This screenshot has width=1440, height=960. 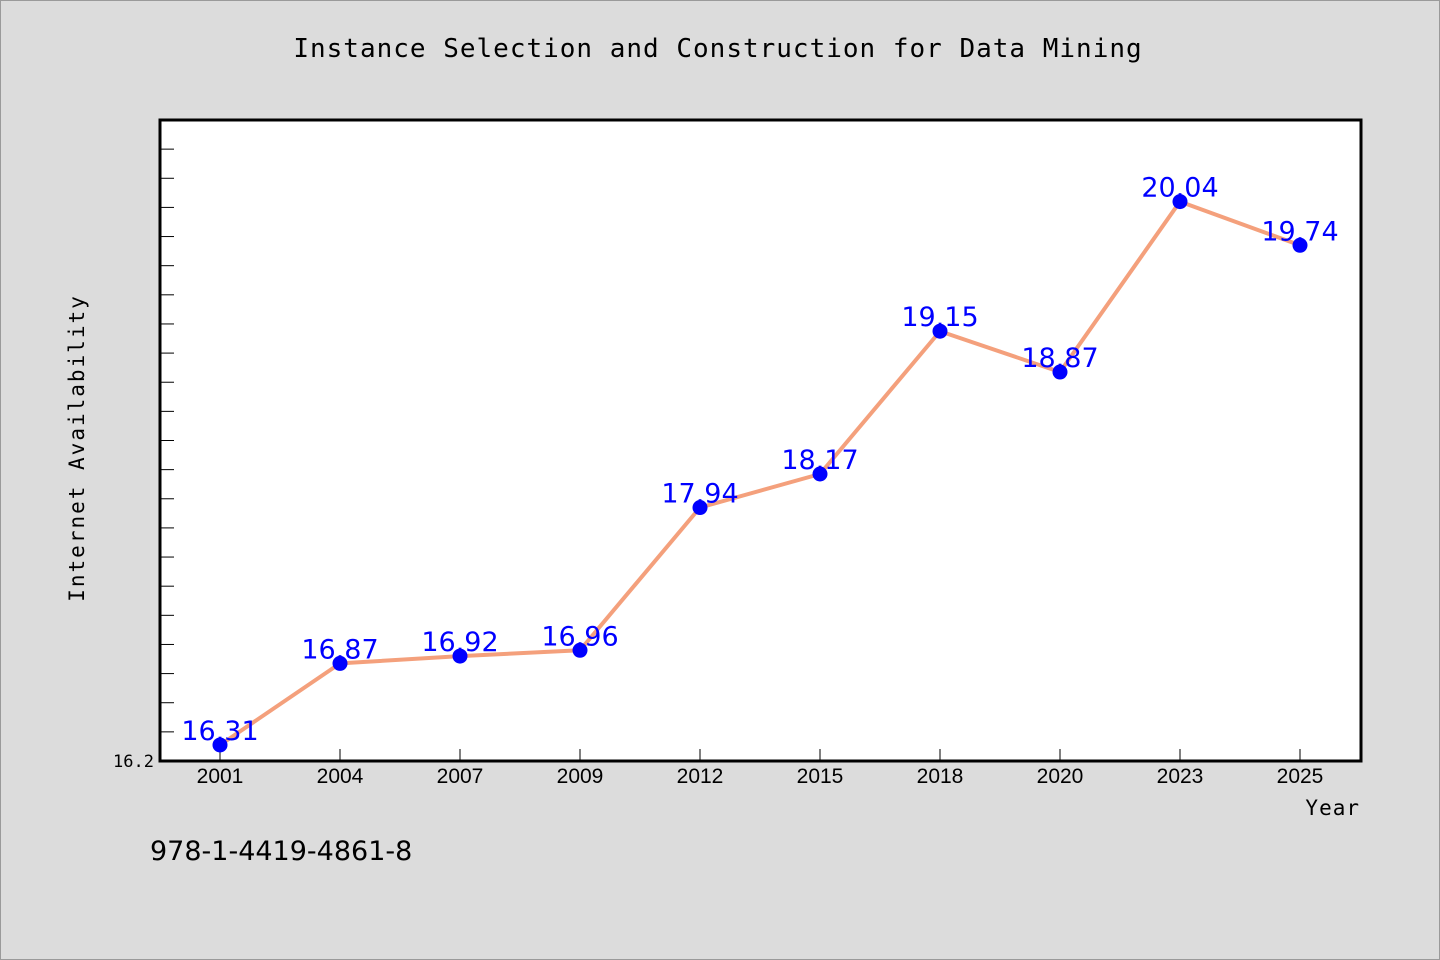 What do you see at coordinates (820, 776) in the screenshot?
I see `x-tick-label: 2015` at bounding box center [820, 776].